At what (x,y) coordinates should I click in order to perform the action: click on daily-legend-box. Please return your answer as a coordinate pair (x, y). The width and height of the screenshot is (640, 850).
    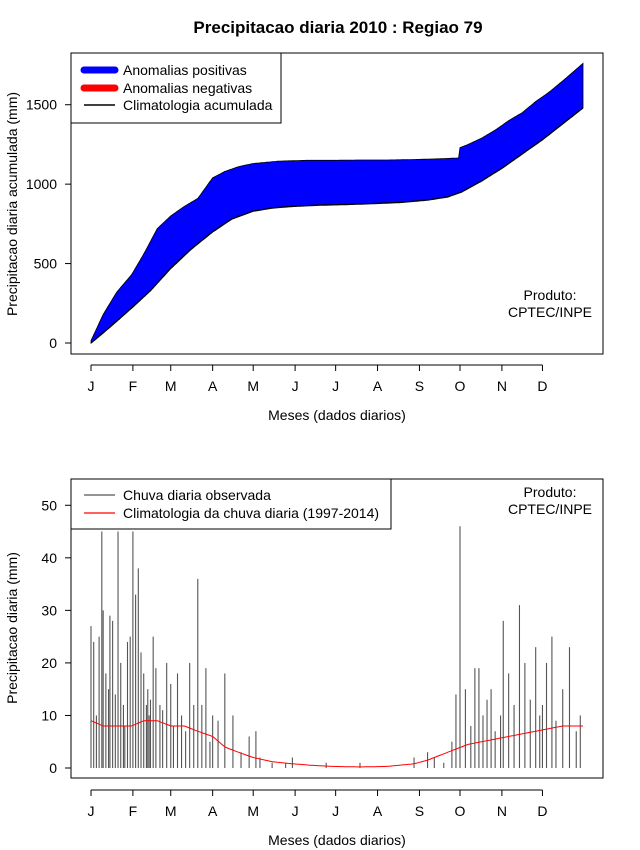
    Looking at the image, I should click on (231, 504).